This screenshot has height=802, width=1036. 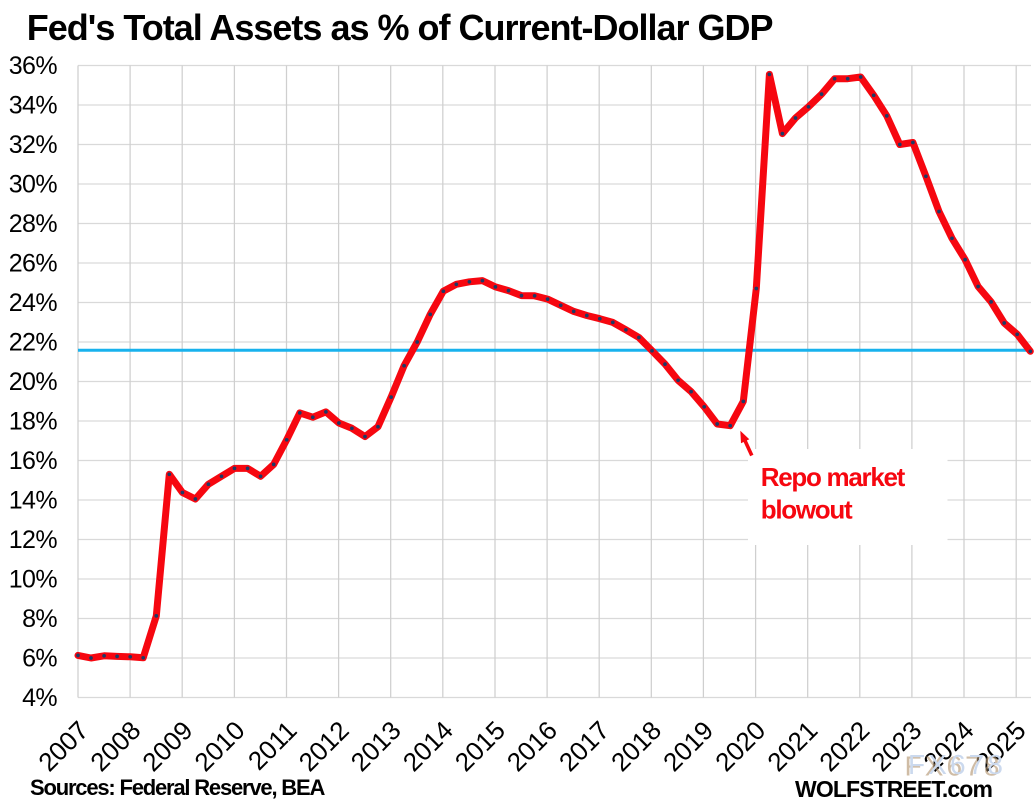 I want to click on svg-text: 20%, so click(x=33, y=382).